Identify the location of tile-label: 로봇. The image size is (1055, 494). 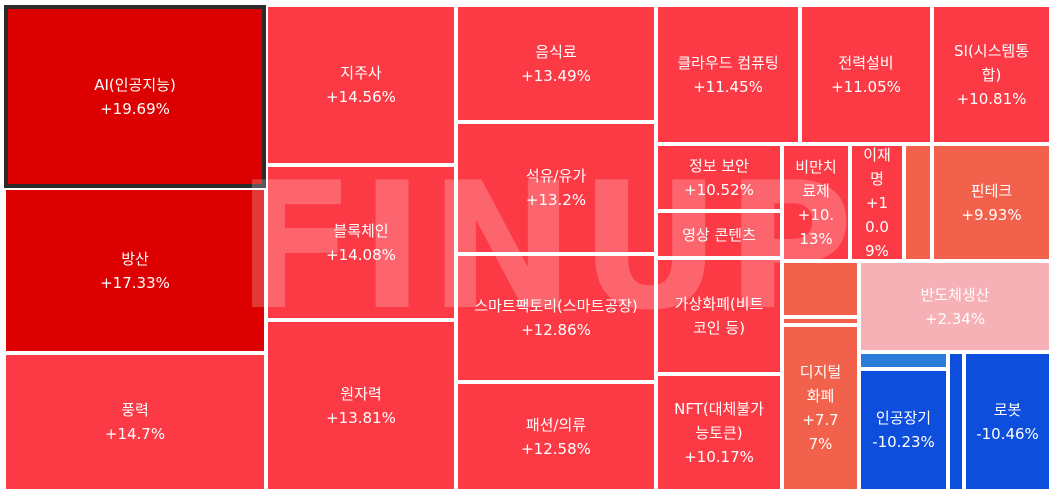
(1007, 409).